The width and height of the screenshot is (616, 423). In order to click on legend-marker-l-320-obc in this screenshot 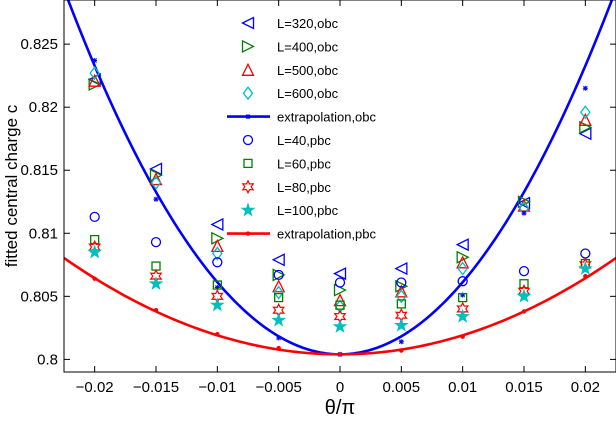, I will do `click(248, 23)`.